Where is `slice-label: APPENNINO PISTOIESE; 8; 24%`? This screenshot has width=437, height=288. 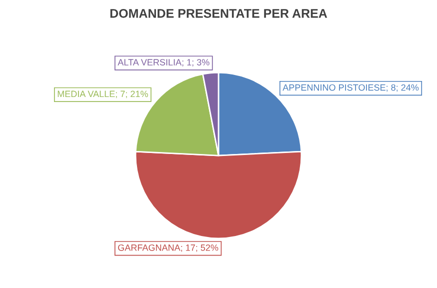
slice-label: APPENNINO PISTOIESE; 8; 24% is located at coordinates (350, 88).